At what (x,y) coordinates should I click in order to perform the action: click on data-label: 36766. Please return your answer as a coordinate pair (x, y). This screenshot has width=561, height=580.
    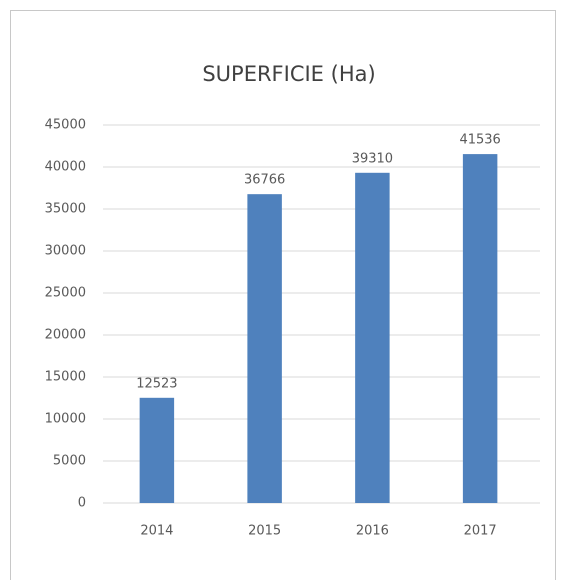
    Looking at the image, I should click on (264, 180).